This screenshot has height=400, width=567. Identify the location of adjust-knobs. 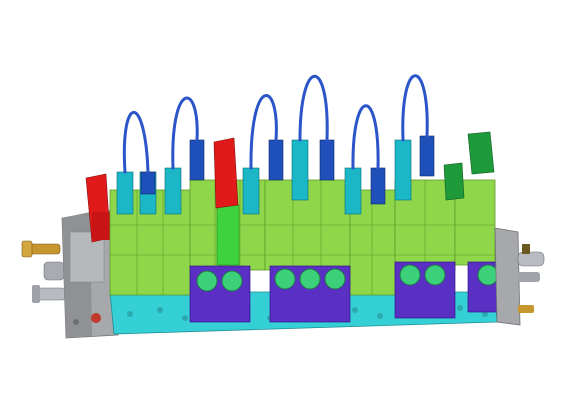
(347, 278).